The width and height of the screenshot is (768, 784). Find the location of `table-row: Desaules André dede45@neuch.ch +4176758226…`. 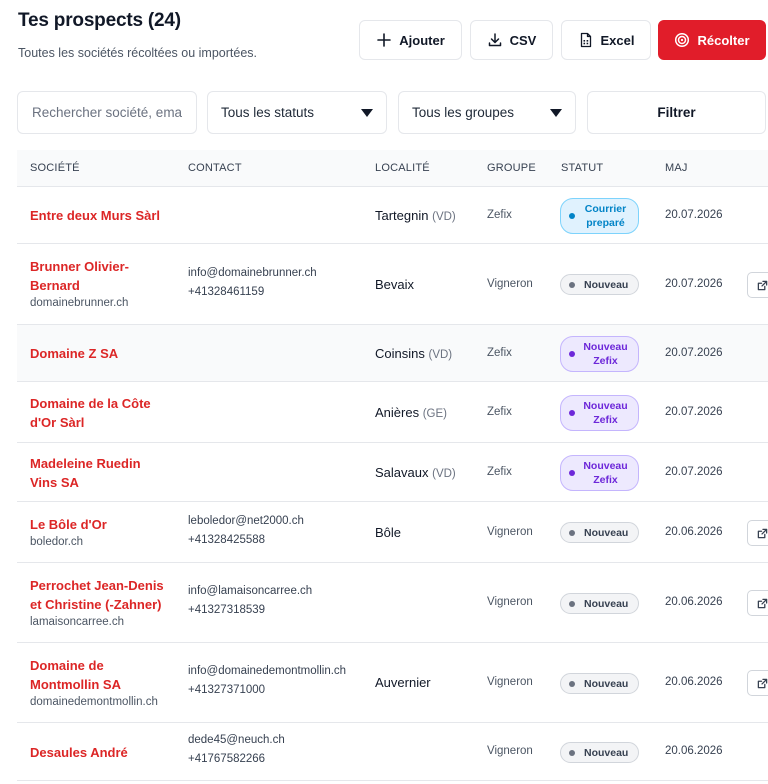

table-row: Desaules André dede45@neuch.ch +4176758226… is located at coordinates (392, 752).